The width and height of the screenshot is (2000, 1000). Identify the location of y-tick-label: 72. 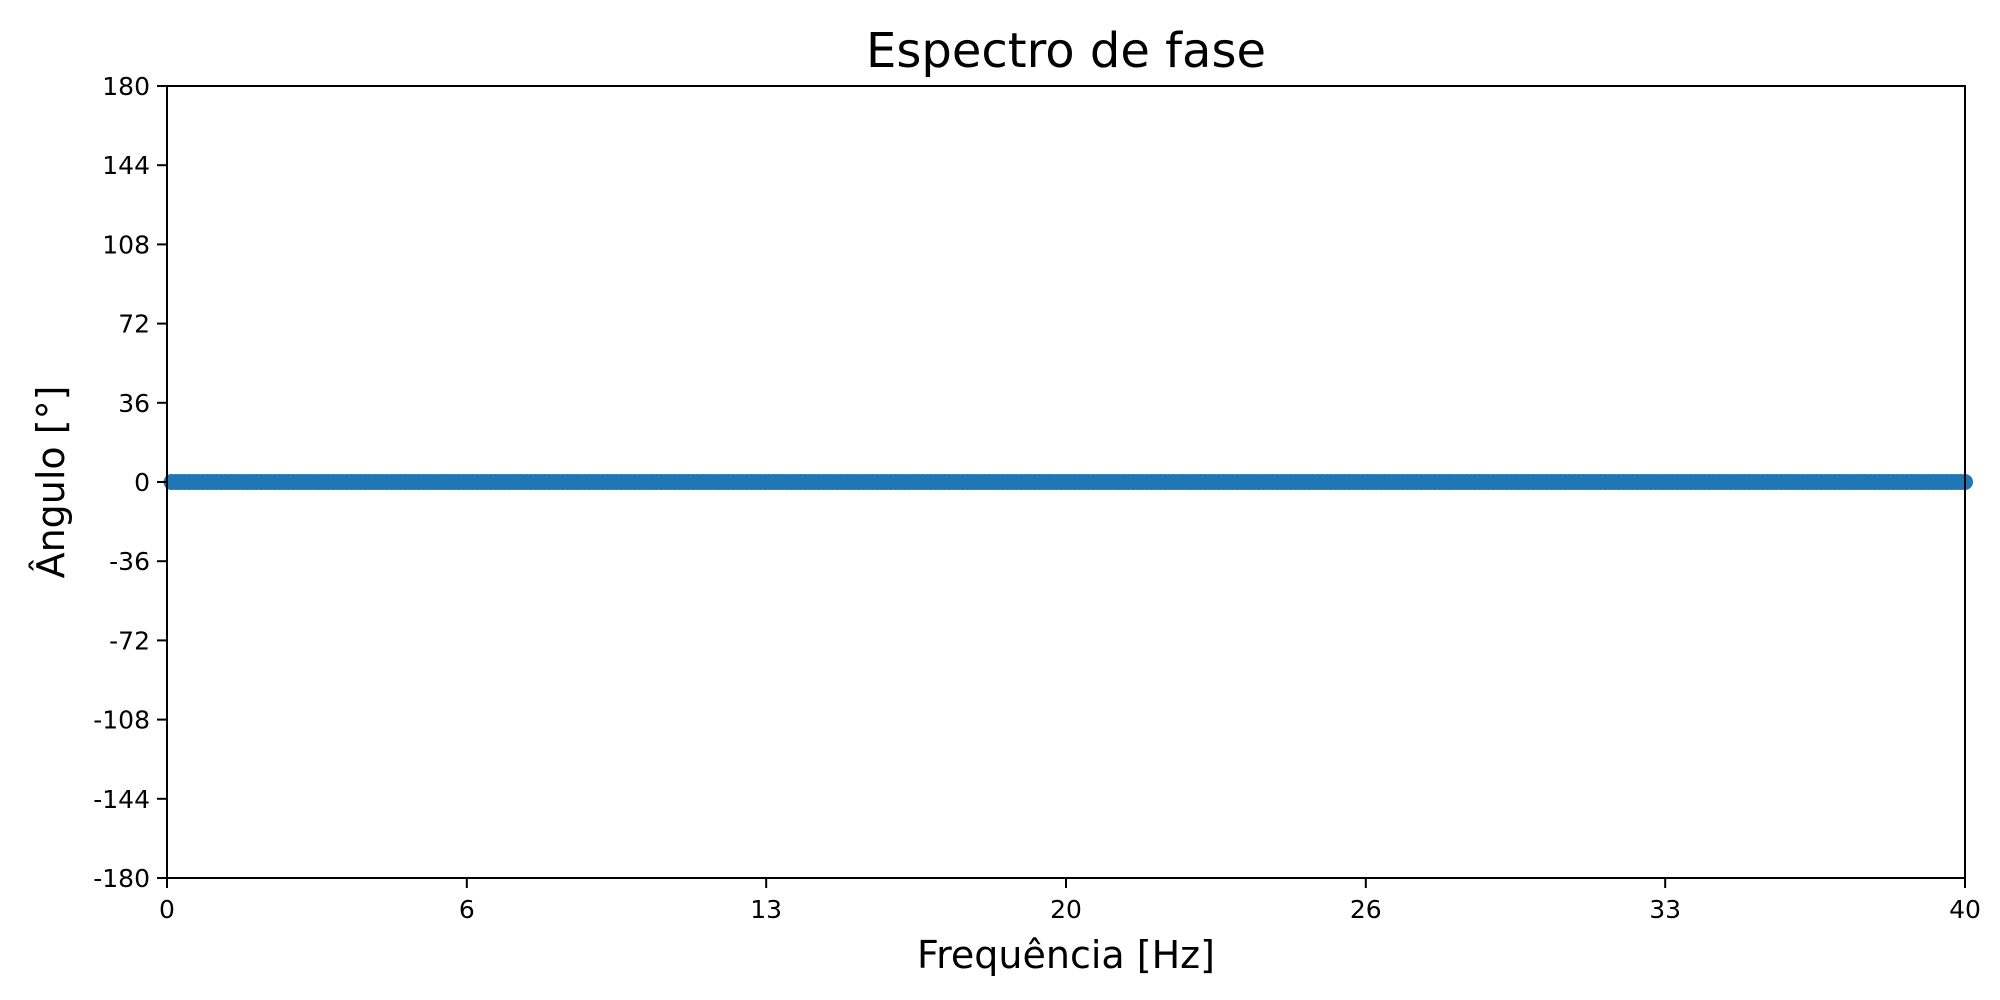
(134, 324).